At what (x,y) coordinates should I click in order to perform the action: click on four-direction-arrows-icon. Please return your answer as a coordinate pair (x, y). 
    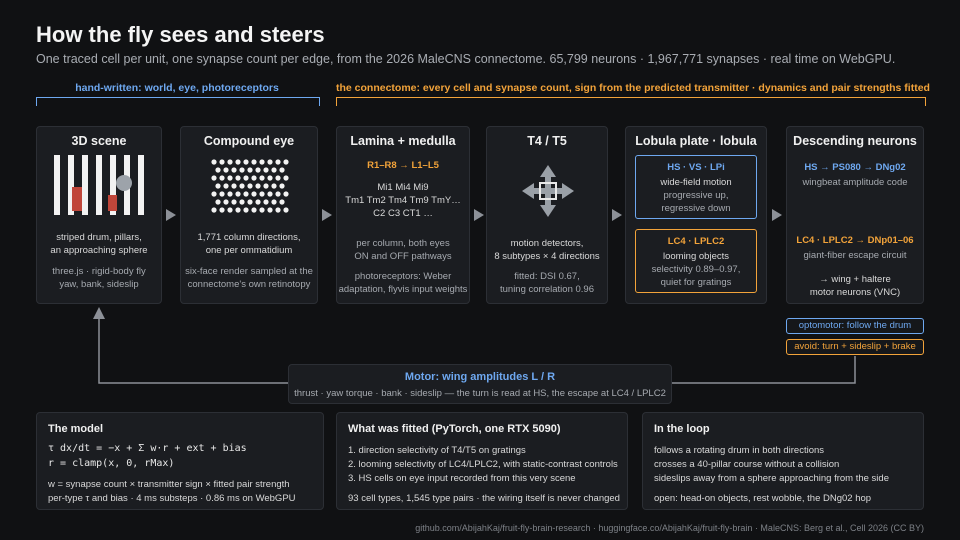
    Looking at the image, I should click on (548, 191).